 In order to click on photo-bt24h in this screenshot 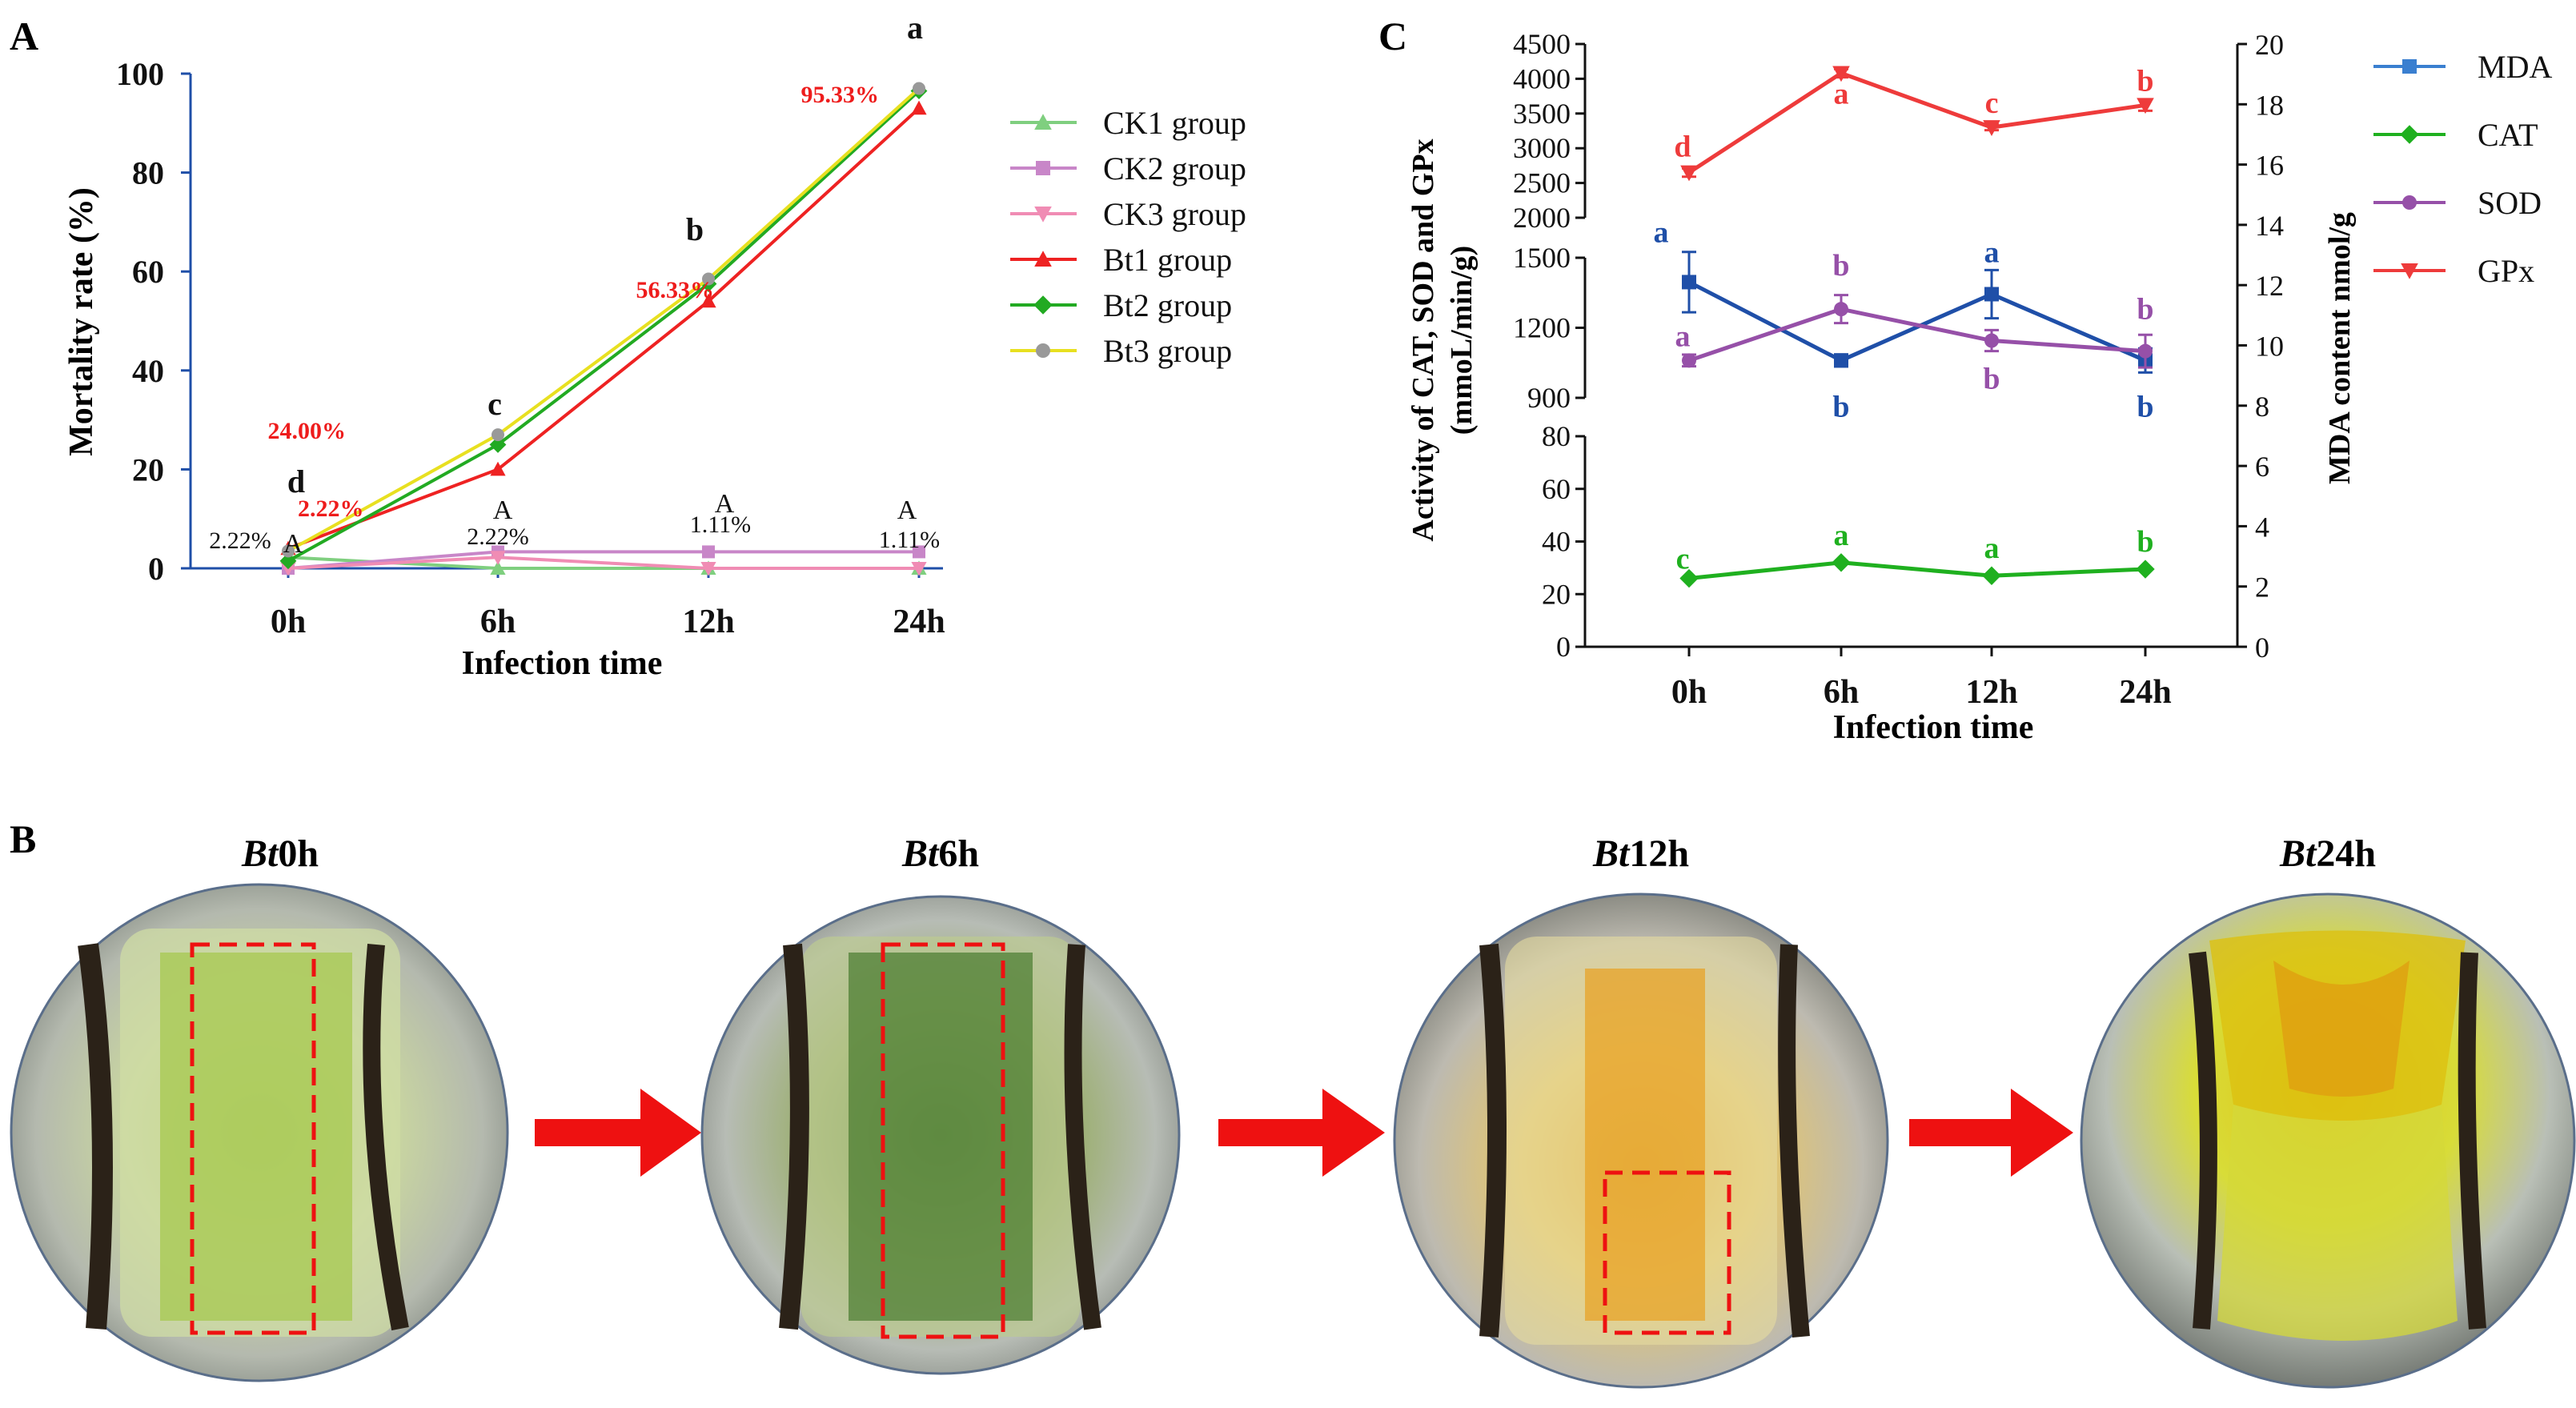, I will do `click(2328, 1141)`.